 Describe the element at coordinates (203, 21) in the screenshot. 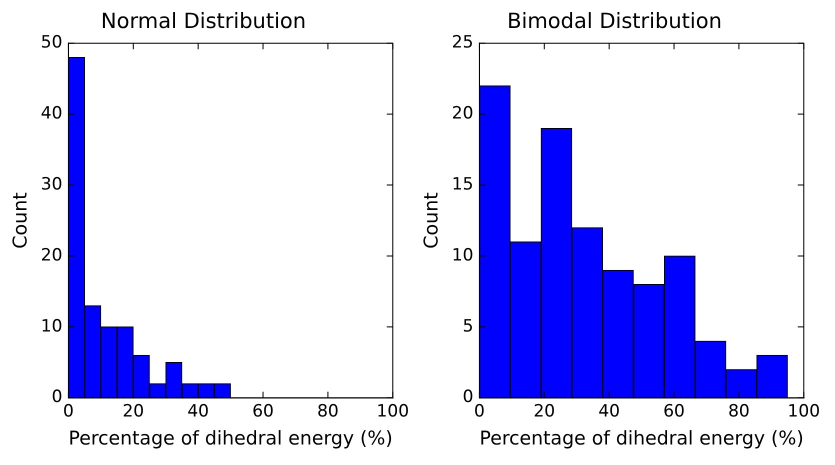

I see `chart-title: Normal Distribution` at that location.